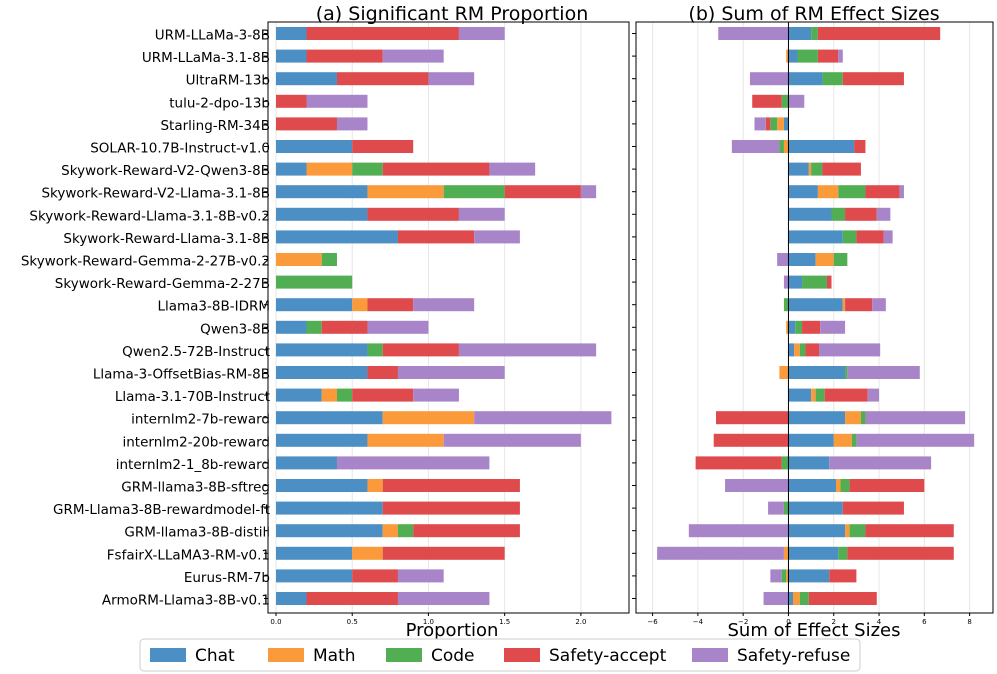  Describe the element at coordinates (149, 216) in the screenshot. I see `category-label-skywork-reward-llama-3-1-8b-v0-2: Skywork-Reward-Llama-3.1-8B-v0.2` at that location.